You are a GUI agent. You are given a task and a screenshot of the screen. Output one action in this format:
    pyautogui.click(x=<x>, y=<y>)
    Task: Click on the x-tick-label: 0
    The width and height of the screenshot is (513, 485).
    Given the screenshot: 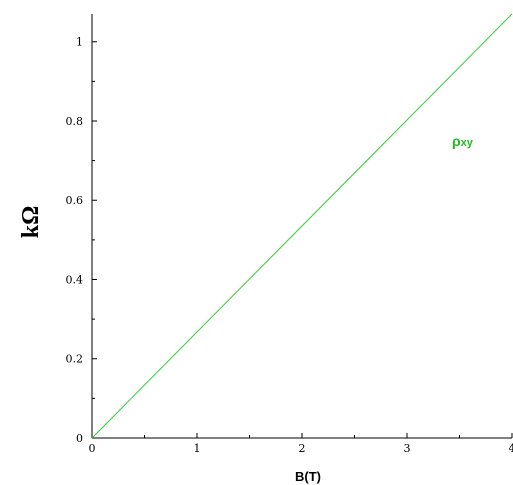 What is the action you would take?
    pyautogui.click(x=92, y=448)
    